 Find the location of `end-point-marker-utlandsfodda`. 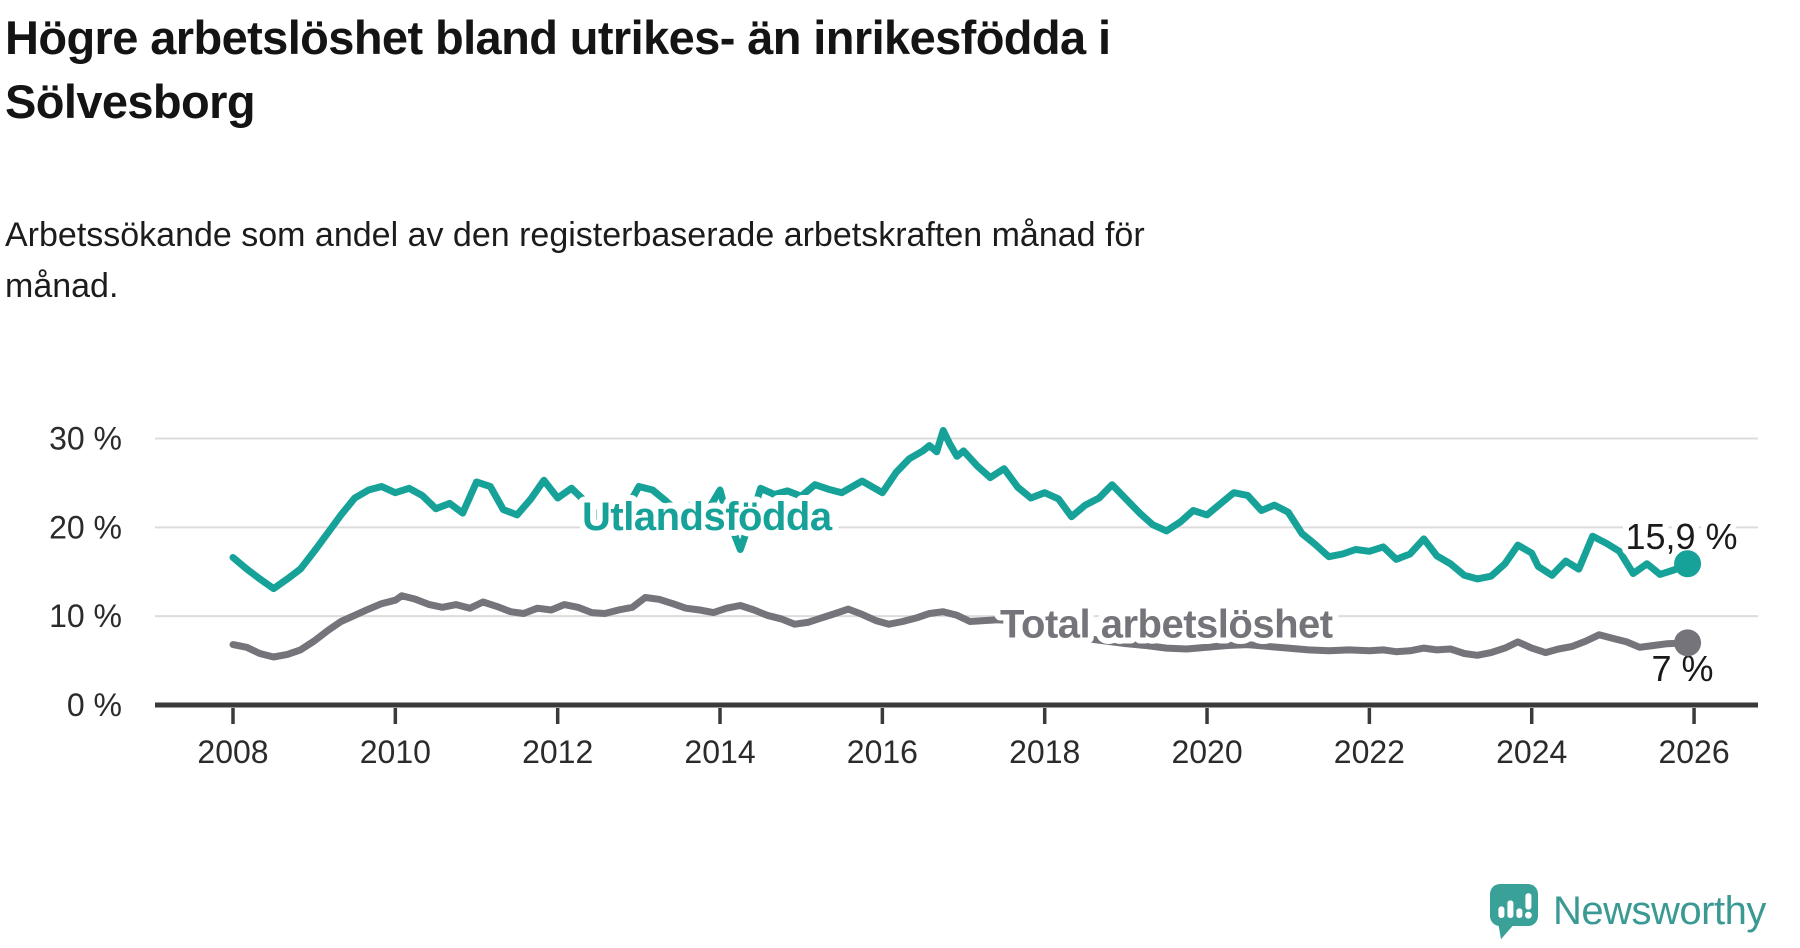

end-point-marker-utlandsfodda is located at coordinates (1688, 564).